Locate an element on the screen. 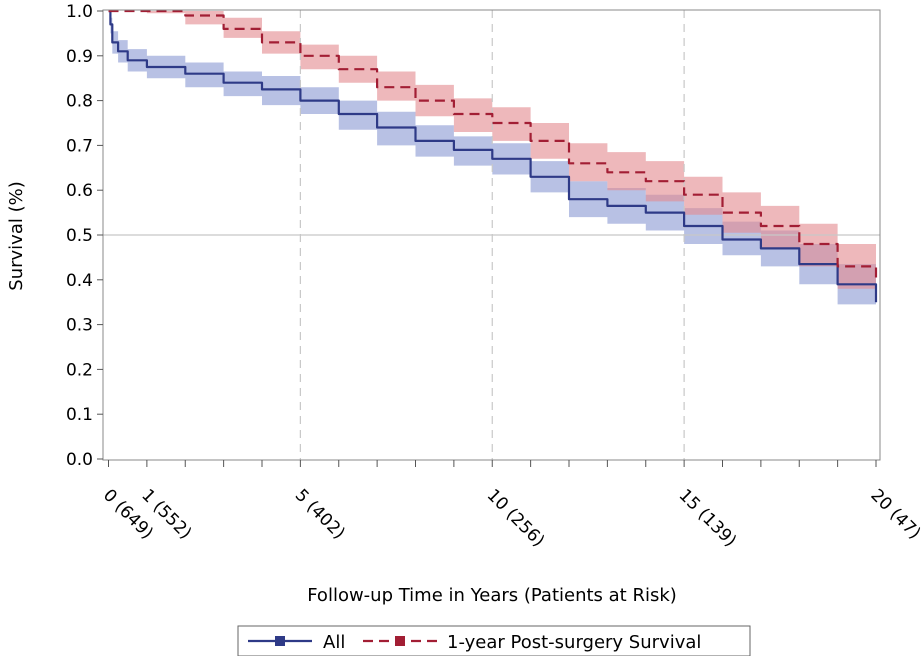  legend: All 1-year Post-surgery Survival is located at coordinates (494, 640).